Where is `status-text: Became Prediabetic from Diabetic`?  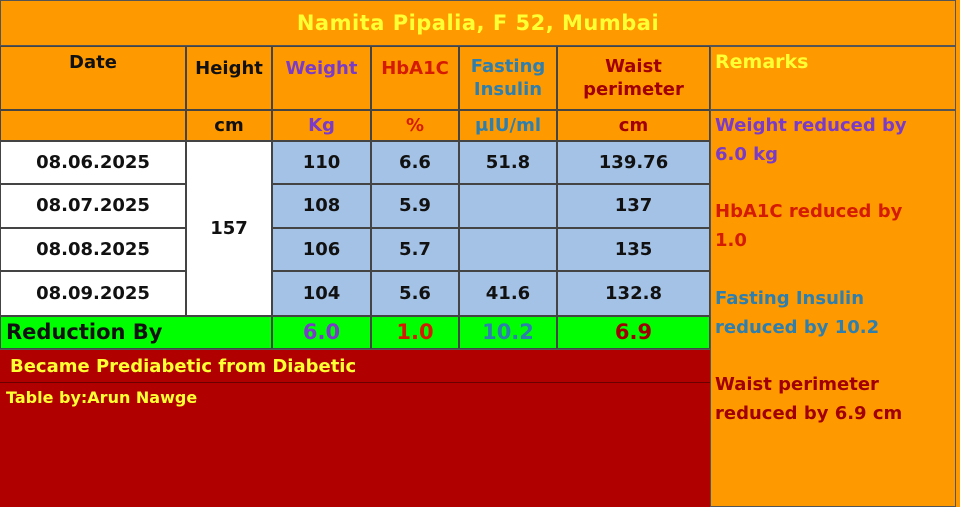
status-text: Became Prediabetic from Diabetic is located at coordinates (183, 366).